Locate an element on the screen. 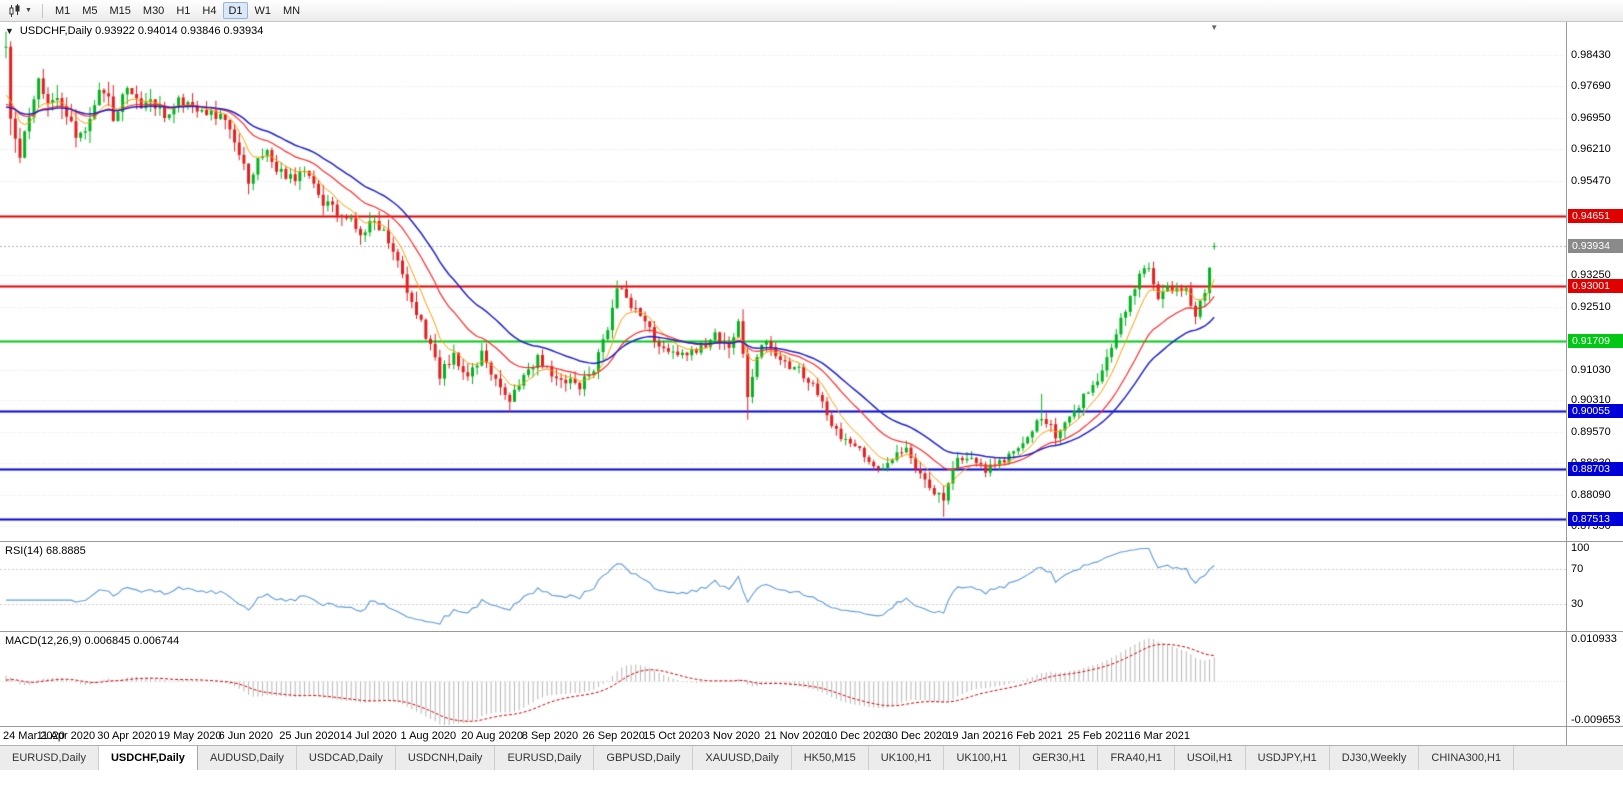 This screenshot has height=797, width=1623. rsi-panel: RSI(14) 68.8885 100 70 30 is located at coordinates (811, 586).